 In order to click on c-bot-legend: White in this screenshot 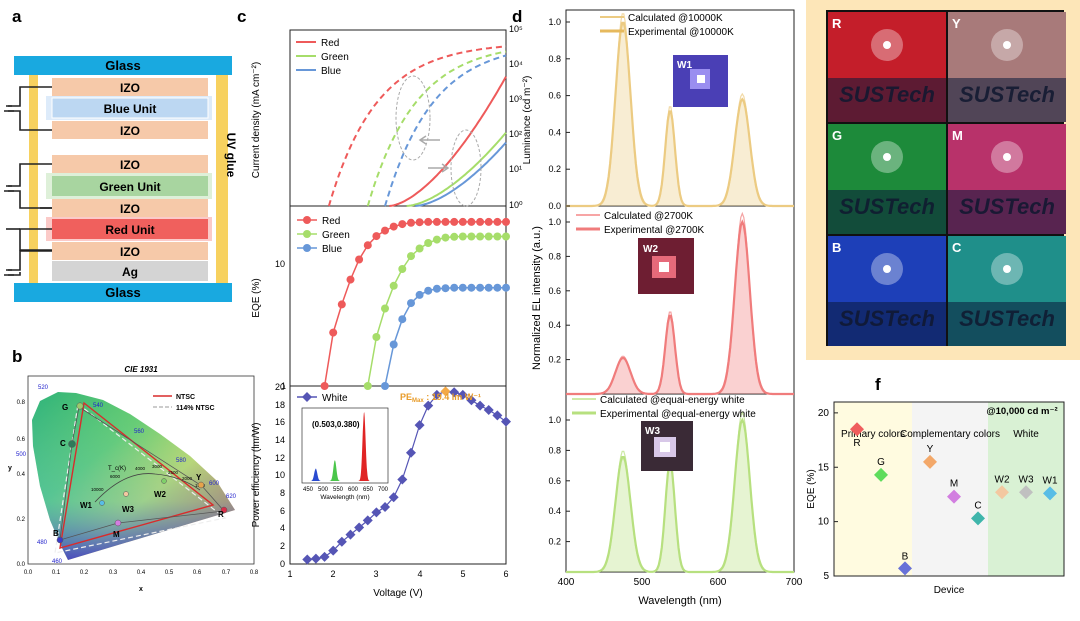, I will do `click(322, 398)`.